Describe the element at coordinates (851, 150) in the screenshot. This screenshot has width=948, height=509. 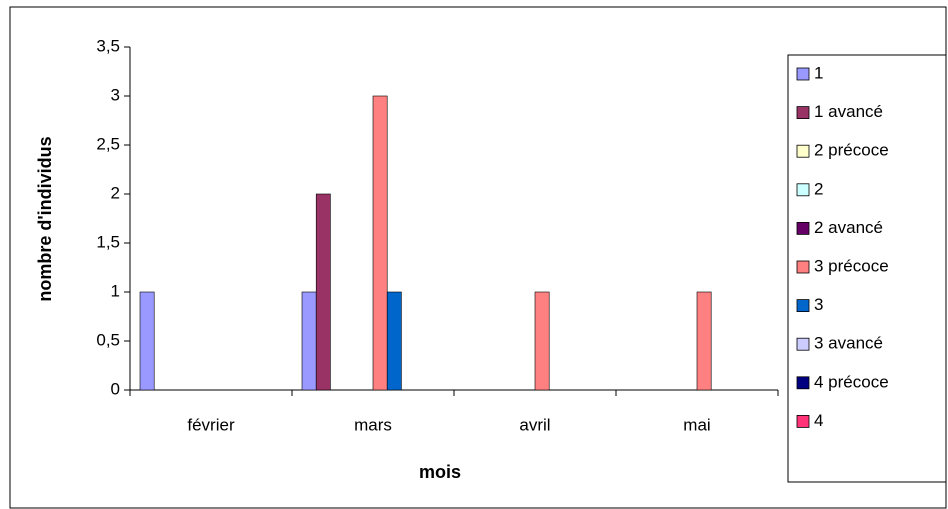
I see `legend-label: 2 précoce` at that location.